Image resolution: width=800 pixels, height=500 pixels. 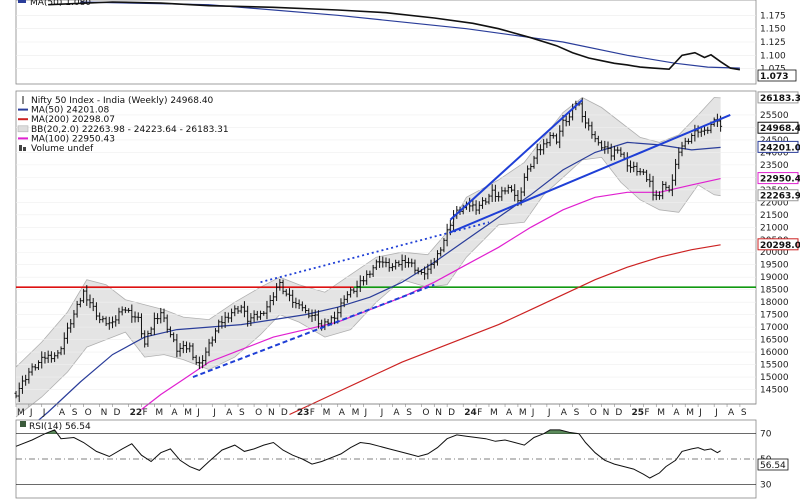 I want to click on rsi-tick-label: 30, so click(x=766, y=485).